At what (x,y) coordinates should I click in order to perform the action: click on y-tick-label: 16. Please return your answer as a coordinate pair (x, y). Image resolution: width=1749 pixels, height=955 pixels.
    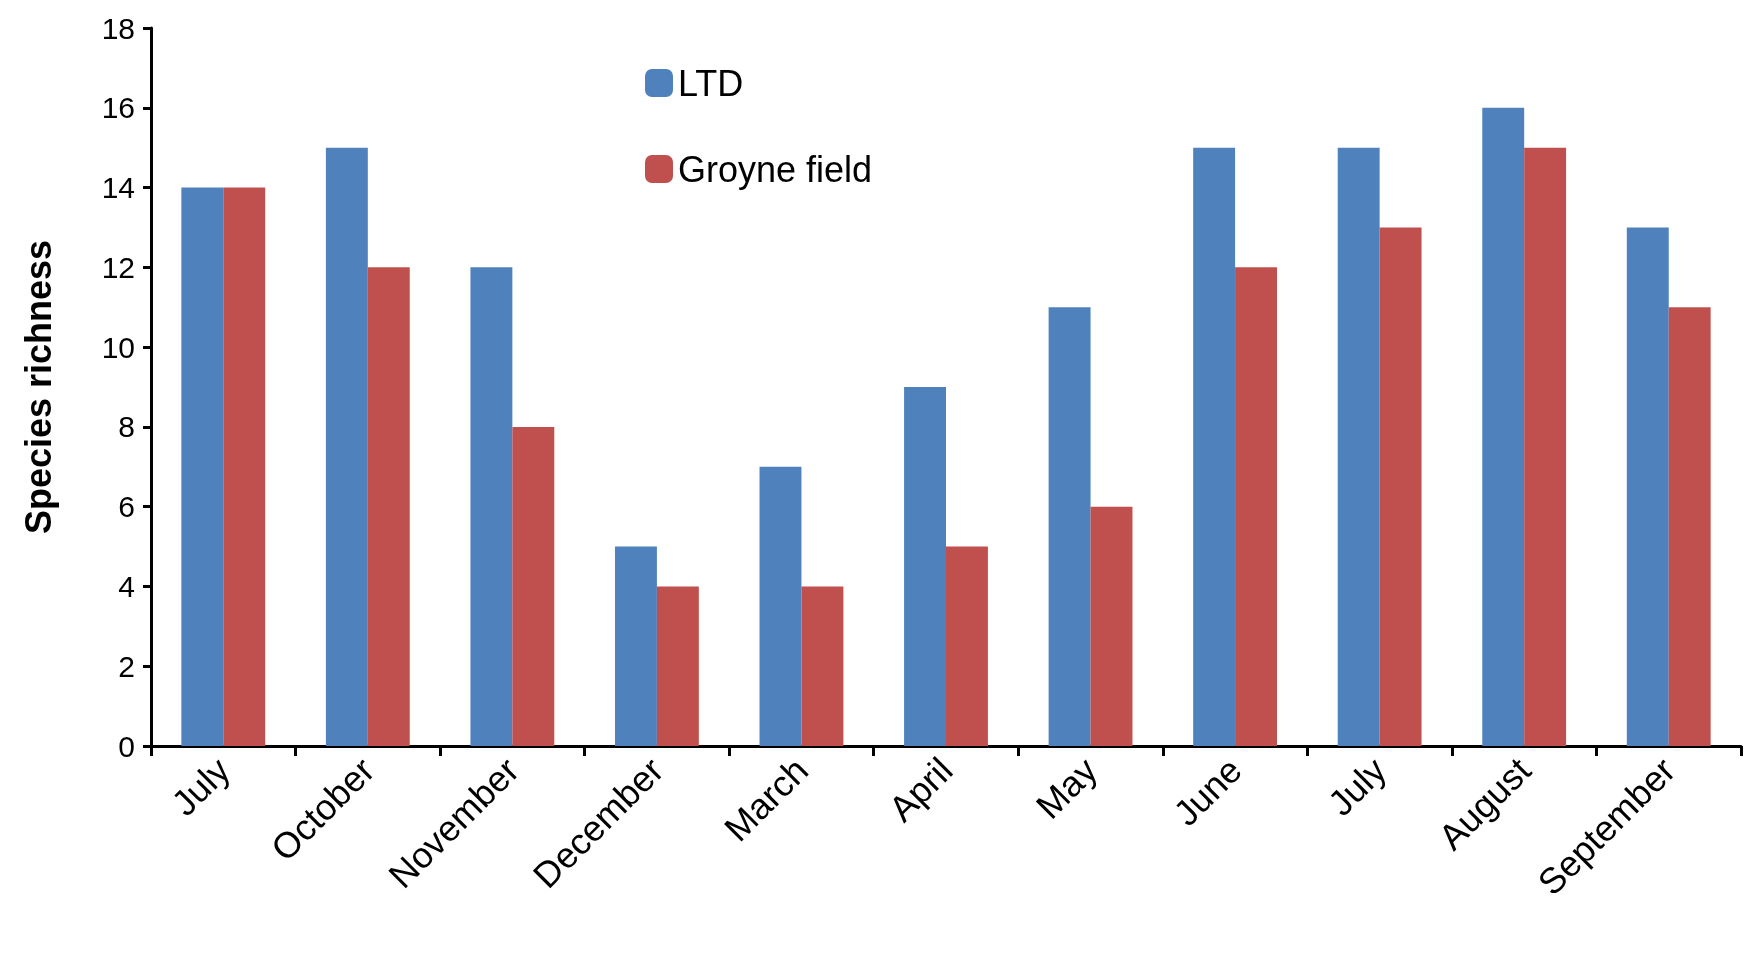
    Looking at the image, I should click on (118, 108).